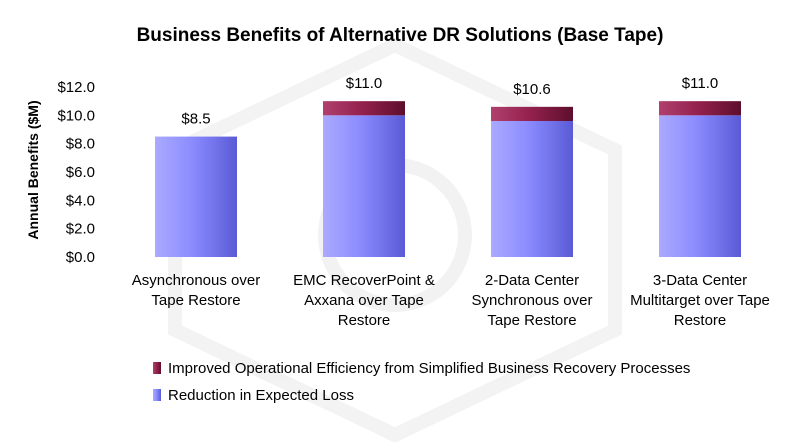 This screenshot has width=800, height=445. Describe the element at coordinates (76, 87) in the screenshot. I see `y-tick-label: $12.0` at that location.